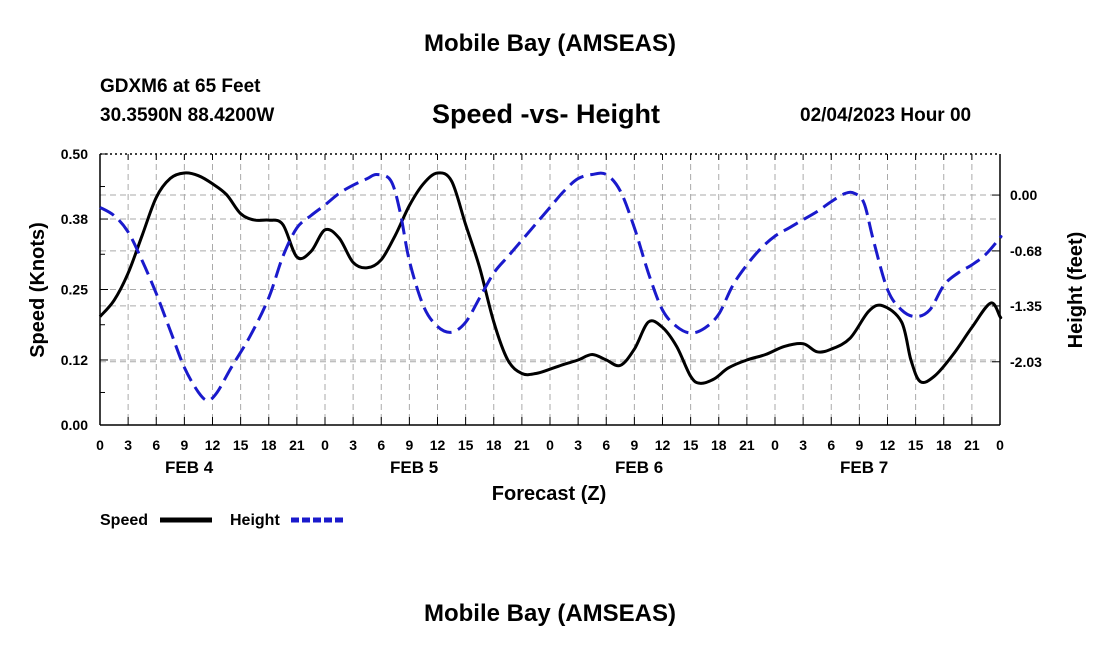 This screenshot has width=1100, height=650. I want to click on x-date-label: FEB 5, so click(414, 467).